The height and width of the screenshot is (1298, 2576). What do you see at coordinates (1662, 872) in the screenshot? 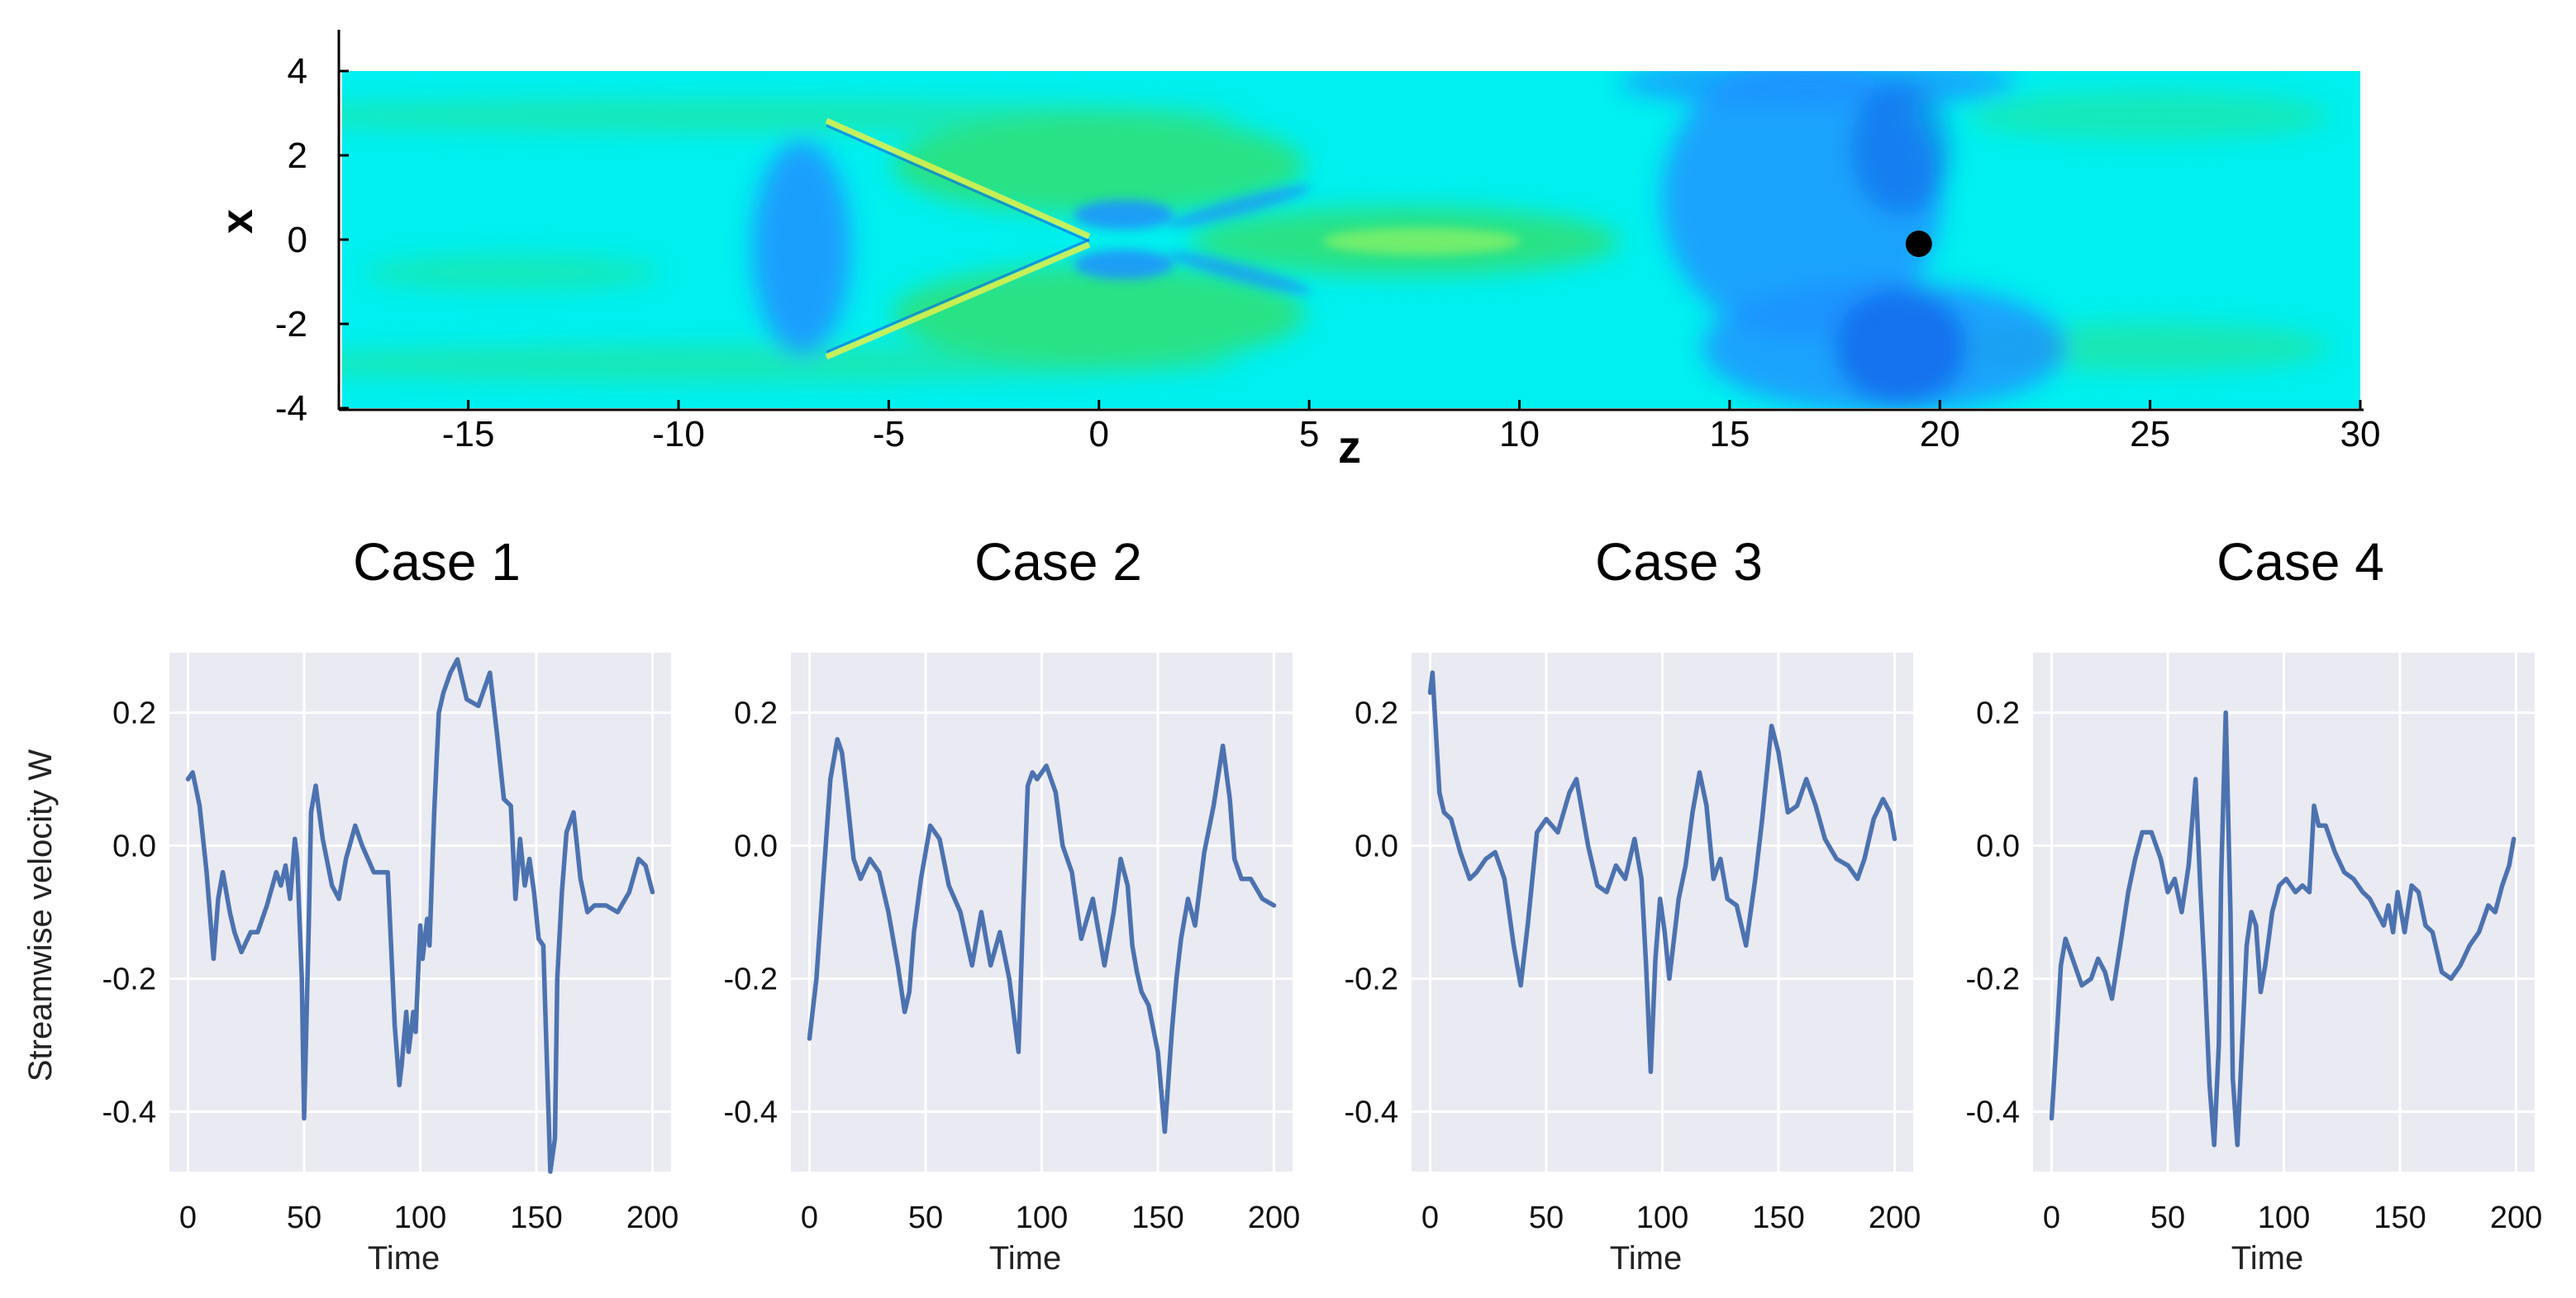
I see `case-3-series-line` at bounding box center [1662, 872].